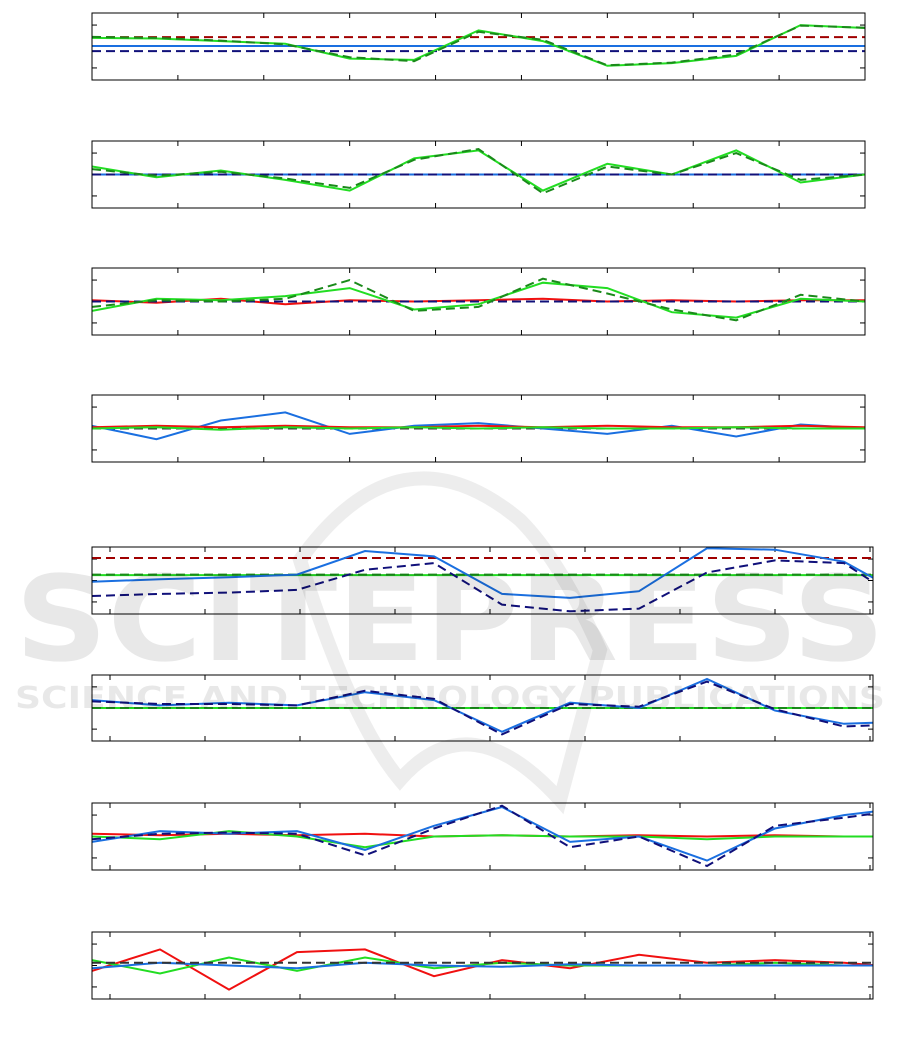 The height and width of the screenshot is (1048, 901). I want to click on watermark-logo, so click(450, 643).